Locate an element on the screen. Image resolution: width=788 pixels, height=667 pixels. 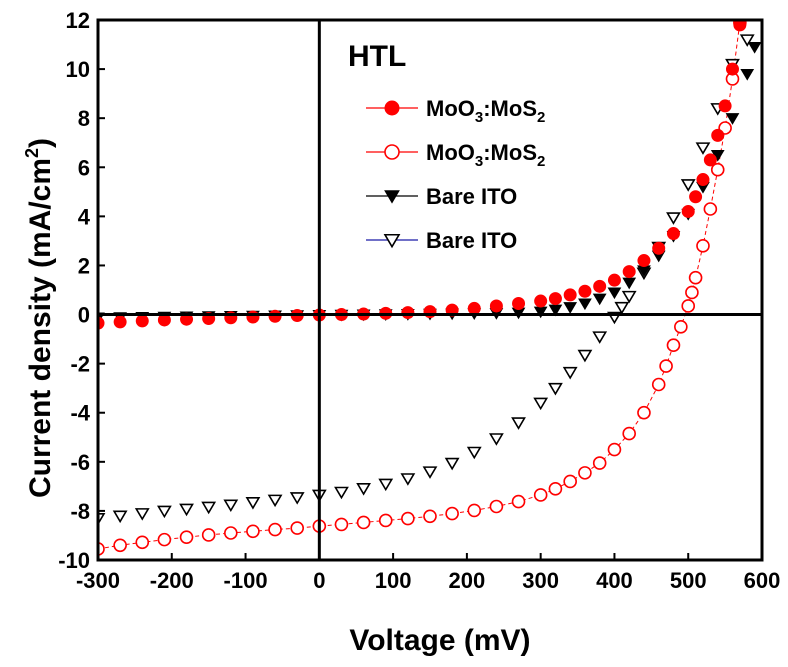
y-tick-label: -8 is located at coordinates (80, 511).